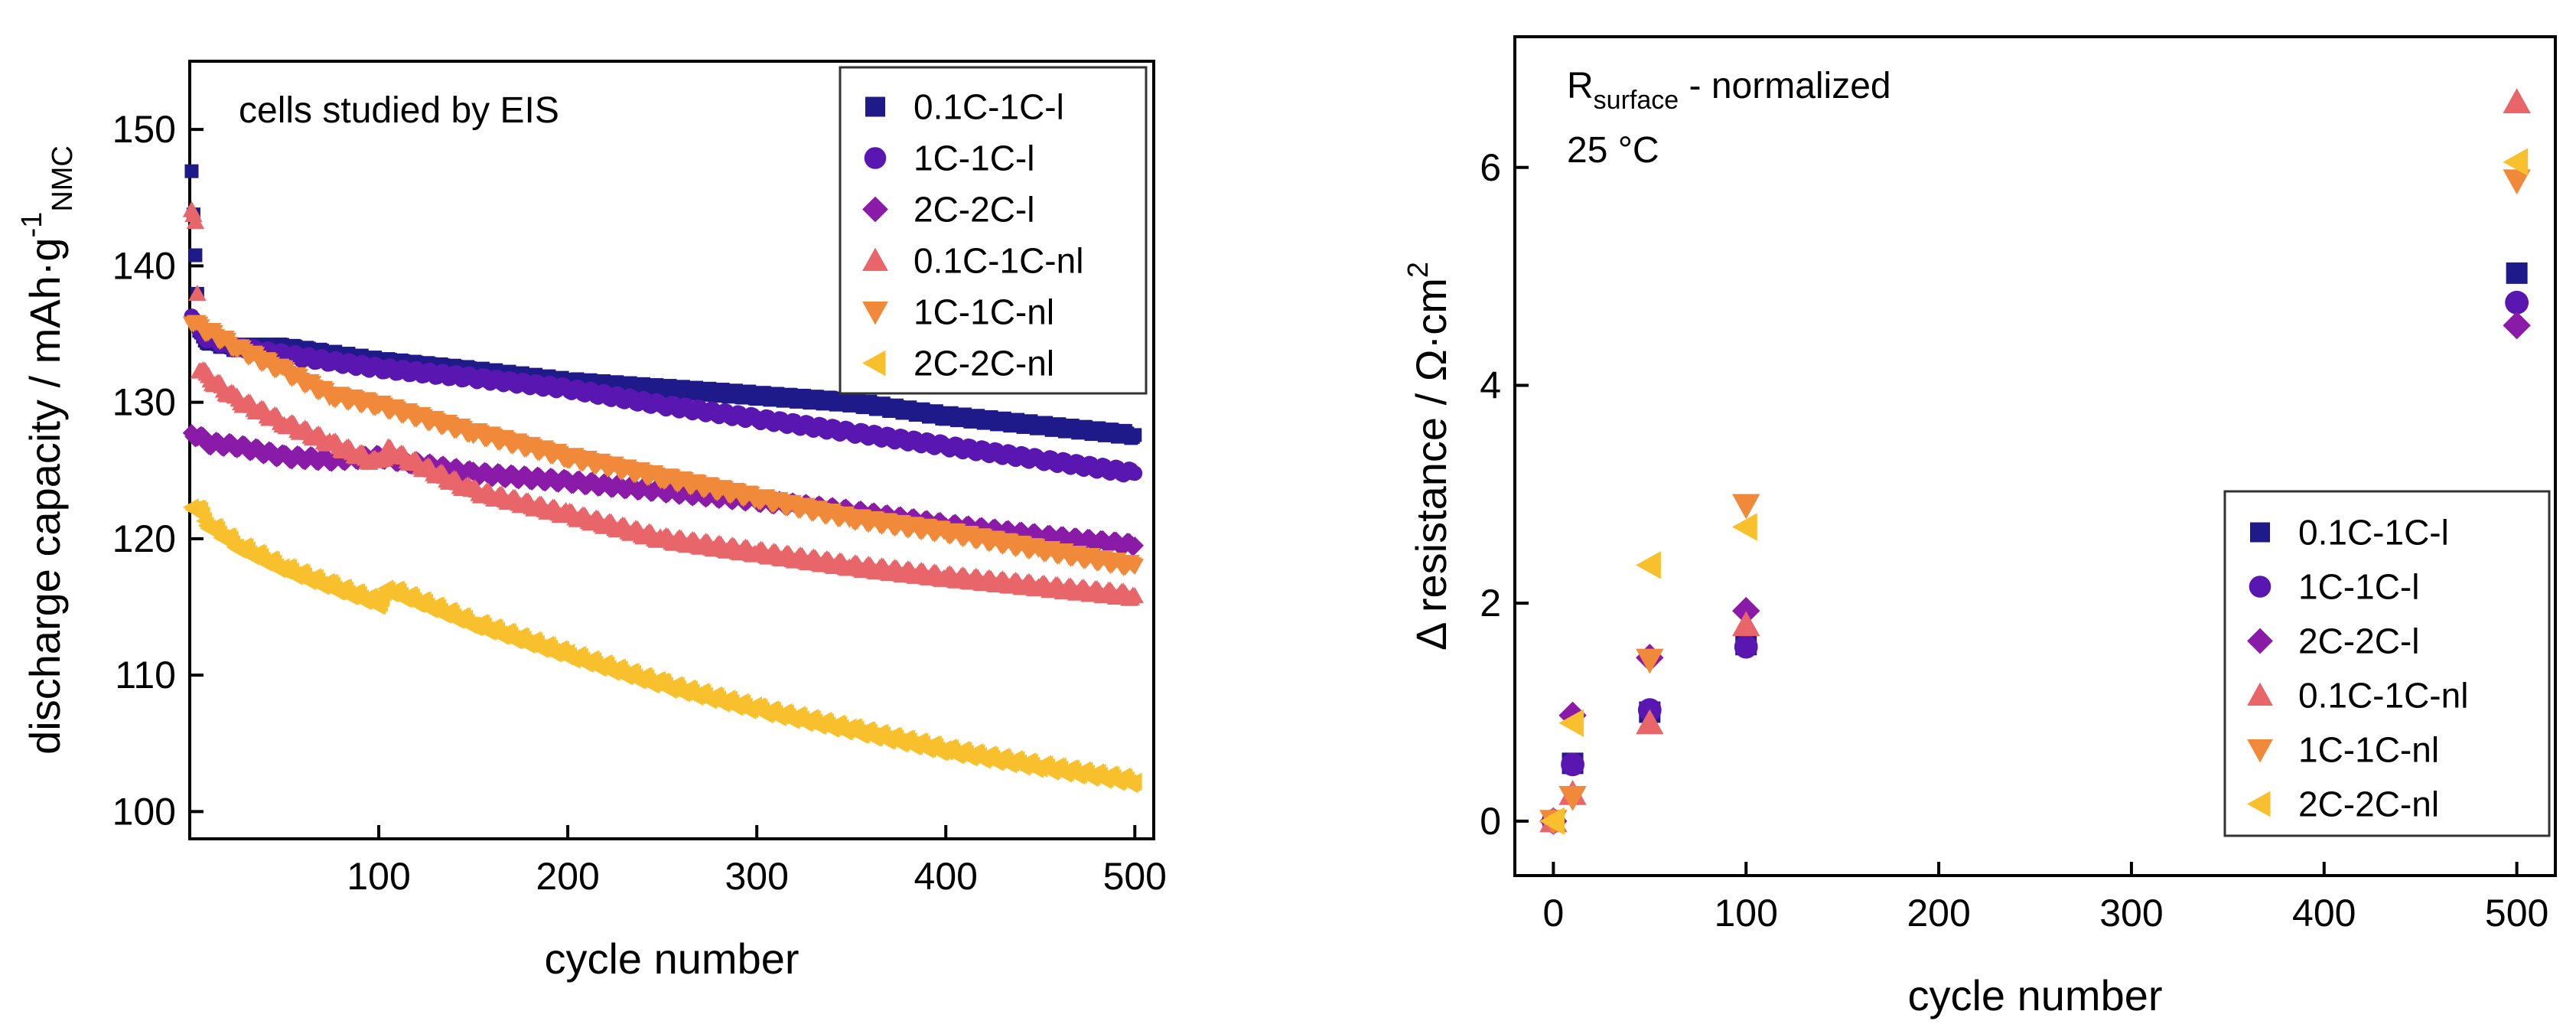 This screenshot has height=1034, width=2576. What do you see at coordinates (158, 470) in the screenshot?
I see `y-ticks: 100 110 120 130 140 150` at bounding box center [158, 470].